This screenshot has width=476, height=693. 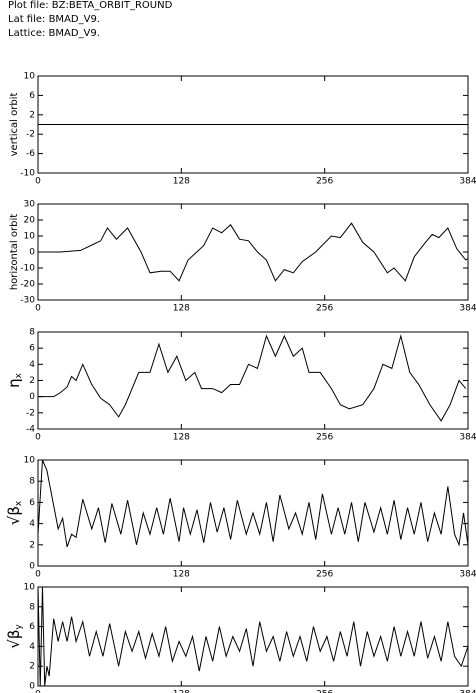 What do you see at coordinates (30, 205) in the screenshot?
I see `y-tick-label: 30` at bounding box center [30, 205].